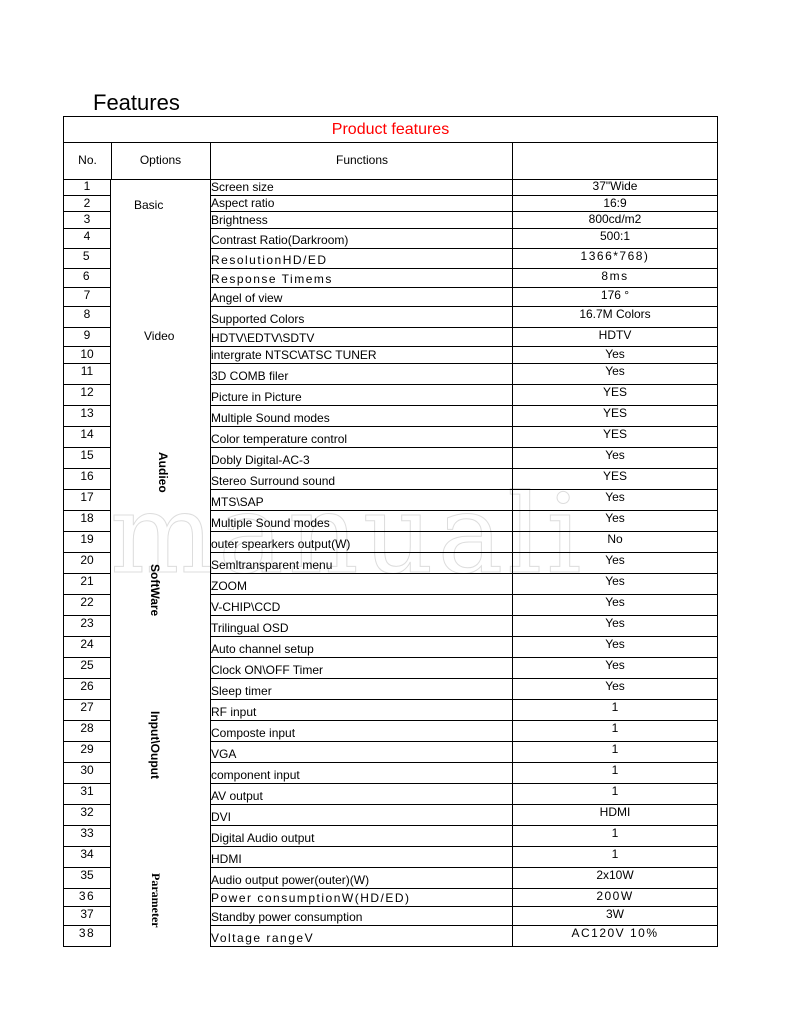 The width and height of the screenshot is (800, 1036). What do you see at coordinates (361, 668) in the screenshot?
I see `row-function: Clock ON\OFF Timer` at bounding box center [361, 668].